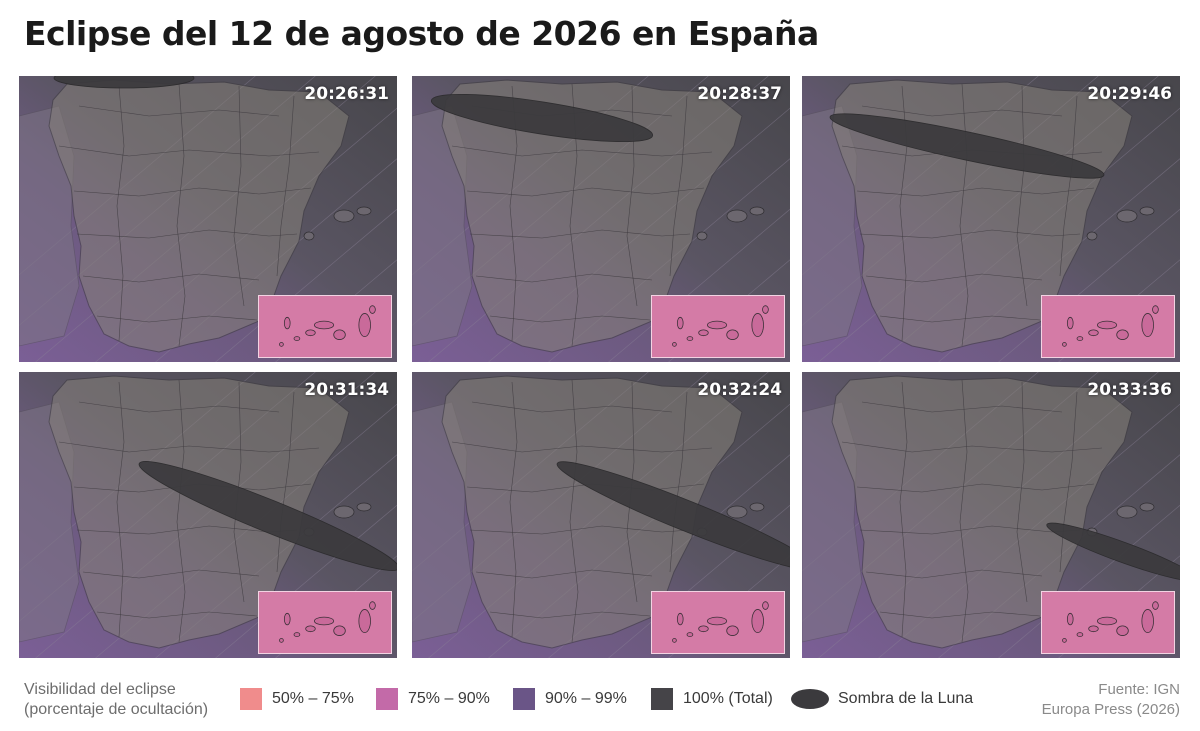 This screenshot has width=1200, height=731. Describe the element at coordinates (100, 689) in the screenshot. I see `legend-title-line1: Visibilidad del eclipse` at that location.